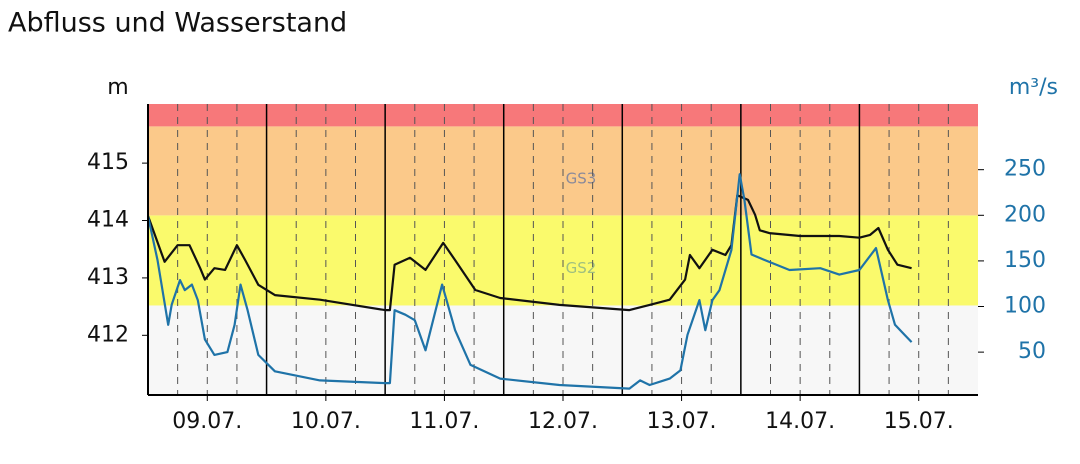 Image resolution: width=1080 pixels, height=464 pixels. I want to click on x-tick-label: 10.07., so click(326, 421).